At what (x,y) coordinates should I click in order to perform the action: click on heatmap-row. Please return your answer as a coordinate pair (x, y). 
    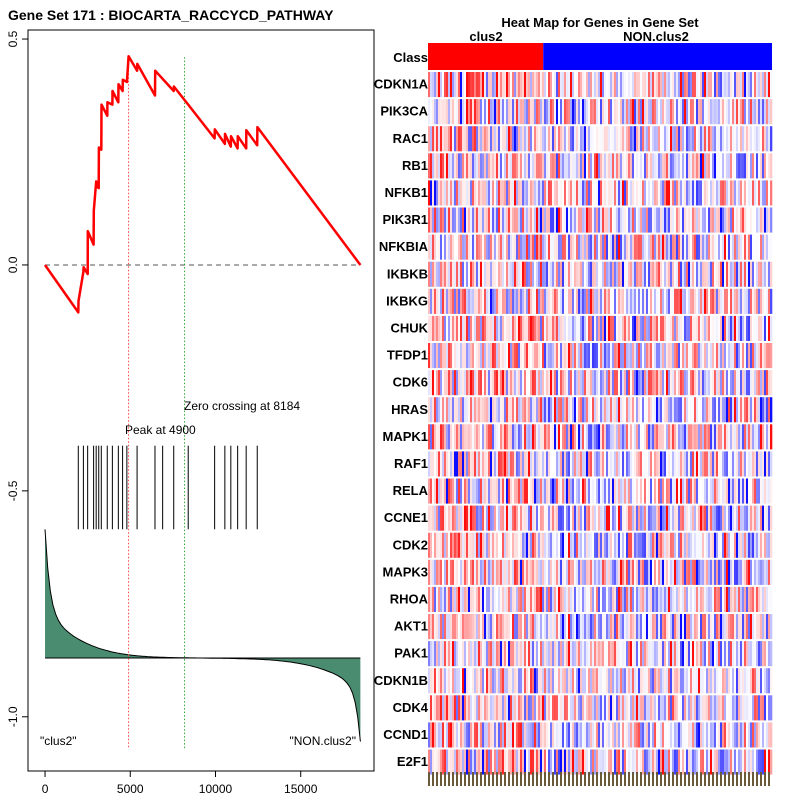
    Looking at the image, I should click on (600, 654).